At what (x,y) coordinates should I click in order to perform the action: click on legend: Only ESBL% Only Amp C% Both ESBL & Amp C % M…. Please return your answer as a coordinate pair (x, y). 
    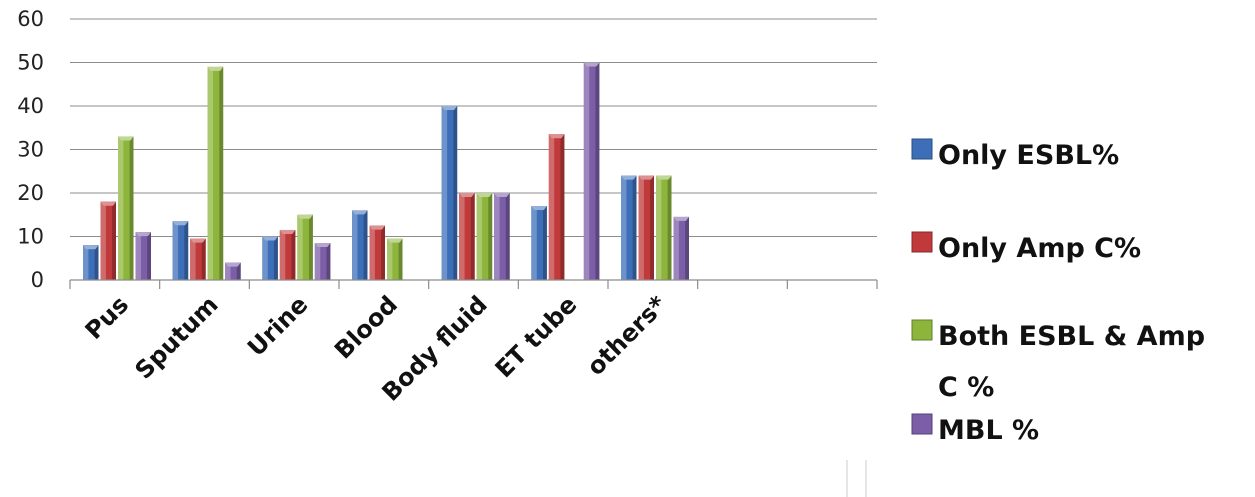
    Looking at the image, I should click on (1058, 292).